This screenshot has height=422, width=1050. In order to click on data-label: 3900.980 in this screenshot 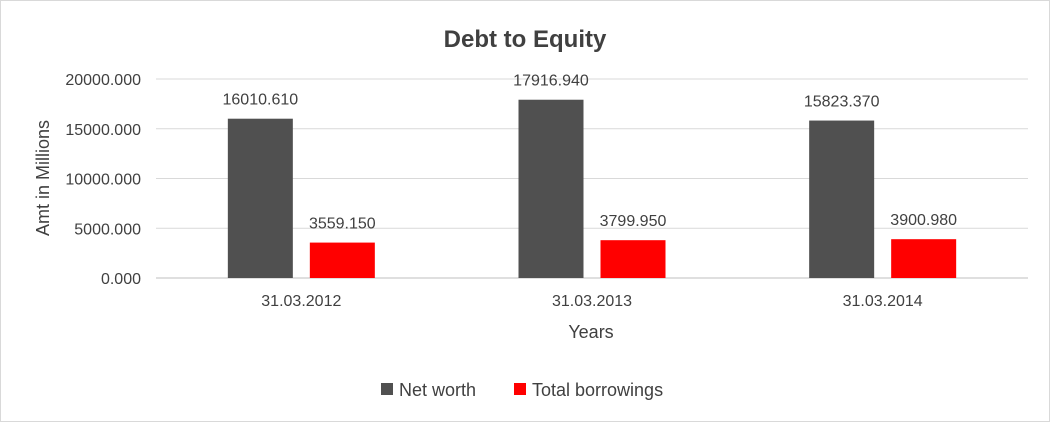, I will do `click(923, 220)`.